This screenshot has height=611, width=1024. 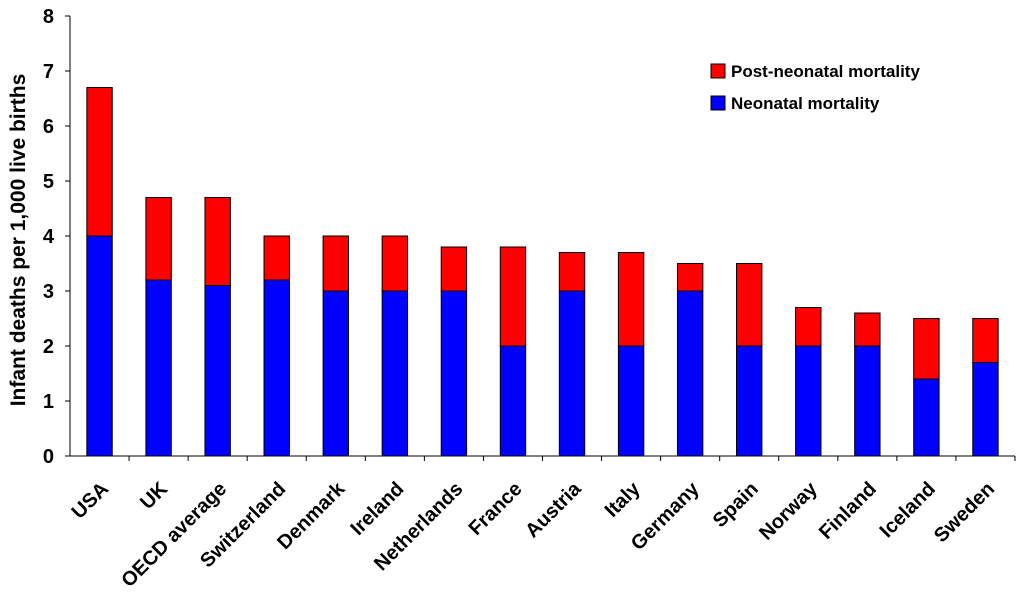 What do you see at coordinates (964, 512) in the screenshot?
I see `x-category-label: Sweden` at bounding box center [964, 512].